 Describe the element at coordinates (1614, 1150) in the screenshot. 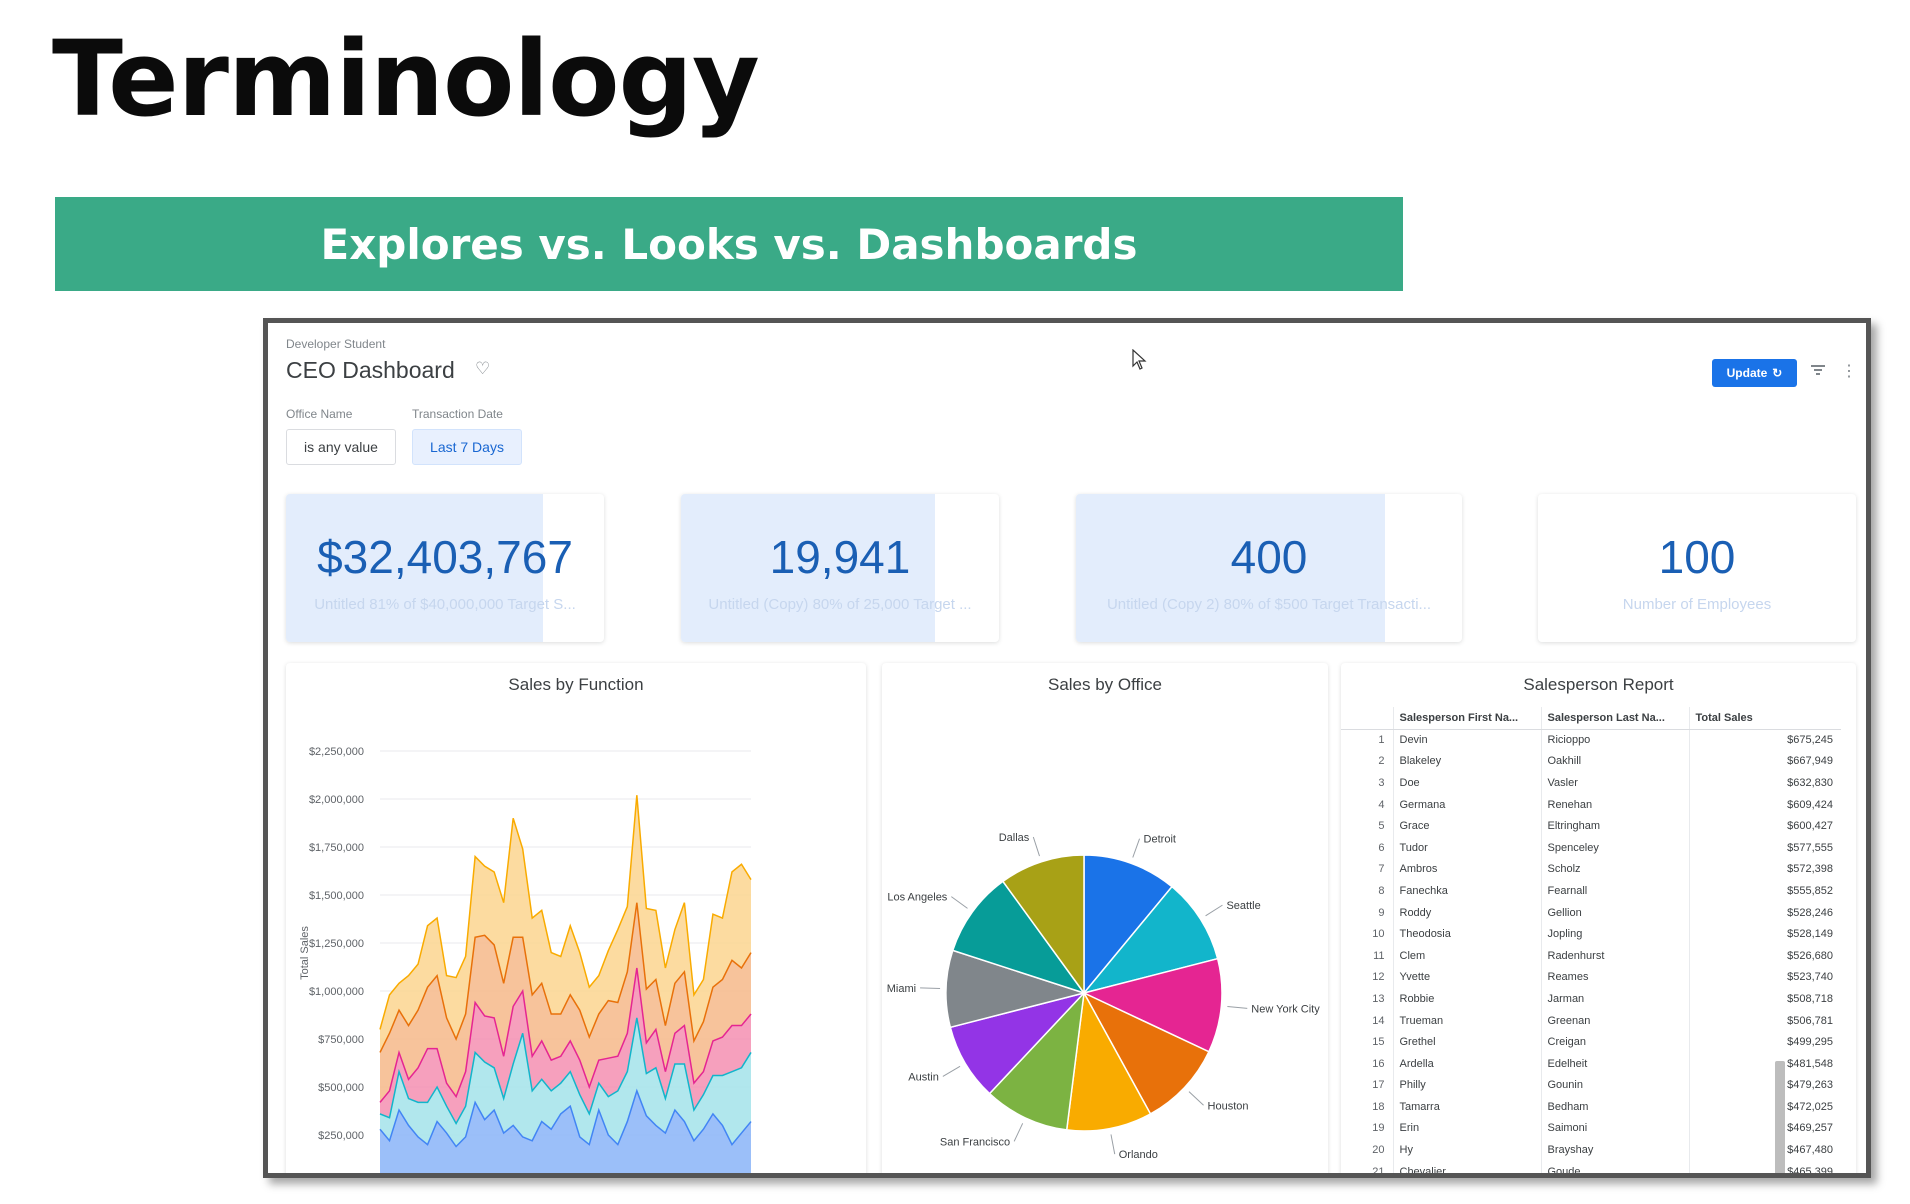

I see `table-cell: Brayshay` at that location.